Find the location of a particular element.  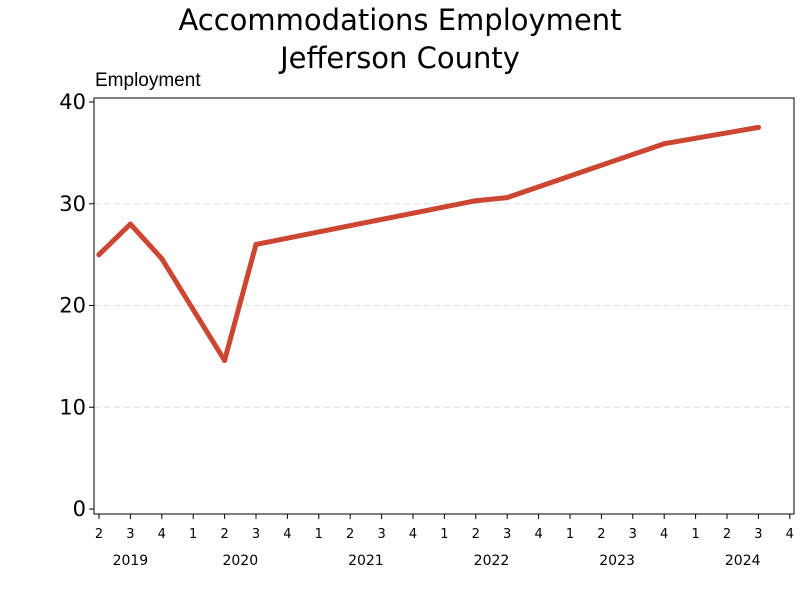

chart-subtitle: Jefferson County is located at coordinates (399, 58).